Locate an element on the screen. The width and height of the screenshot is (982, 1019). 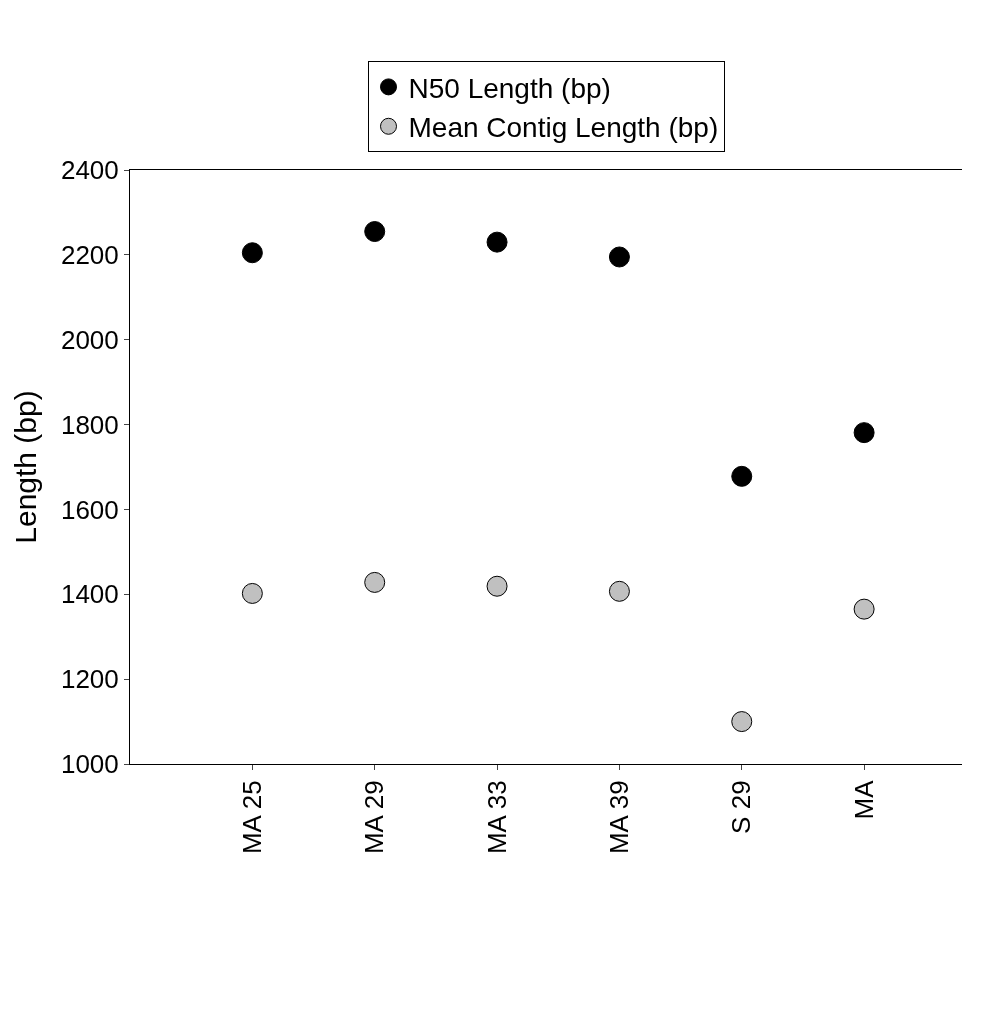
x-tick-label: MA 25 is located at coordinates (251, 817).